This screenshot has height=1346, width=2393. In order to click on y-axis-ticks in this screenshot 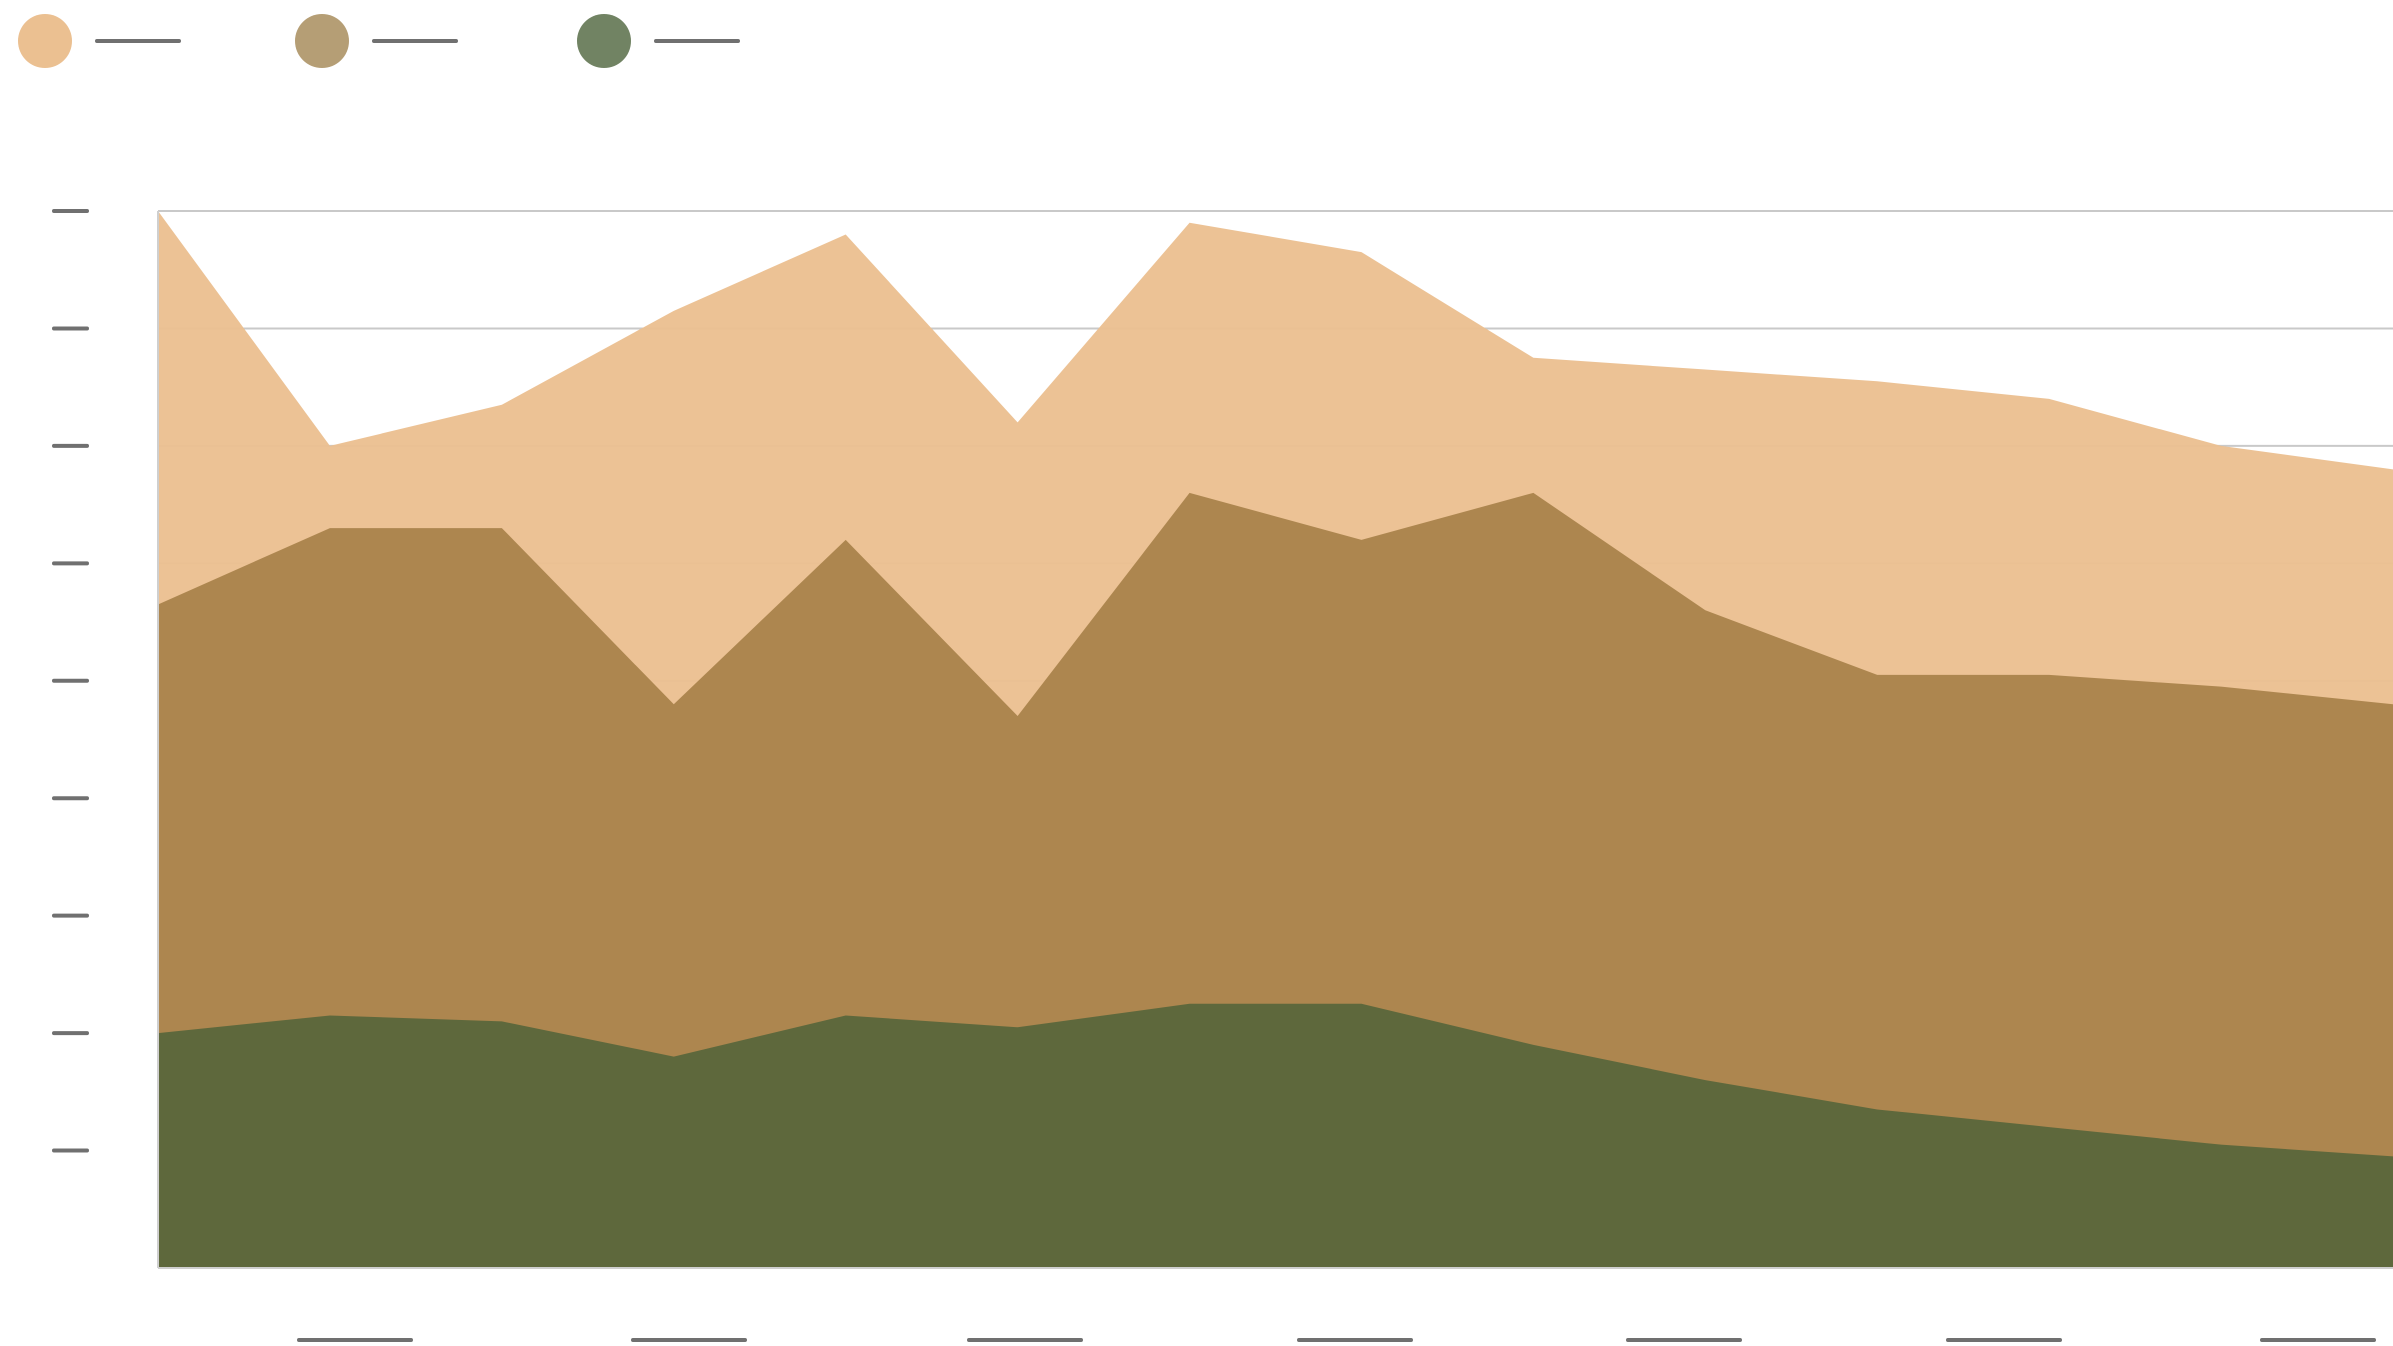, I will do `click(70, 681)`.